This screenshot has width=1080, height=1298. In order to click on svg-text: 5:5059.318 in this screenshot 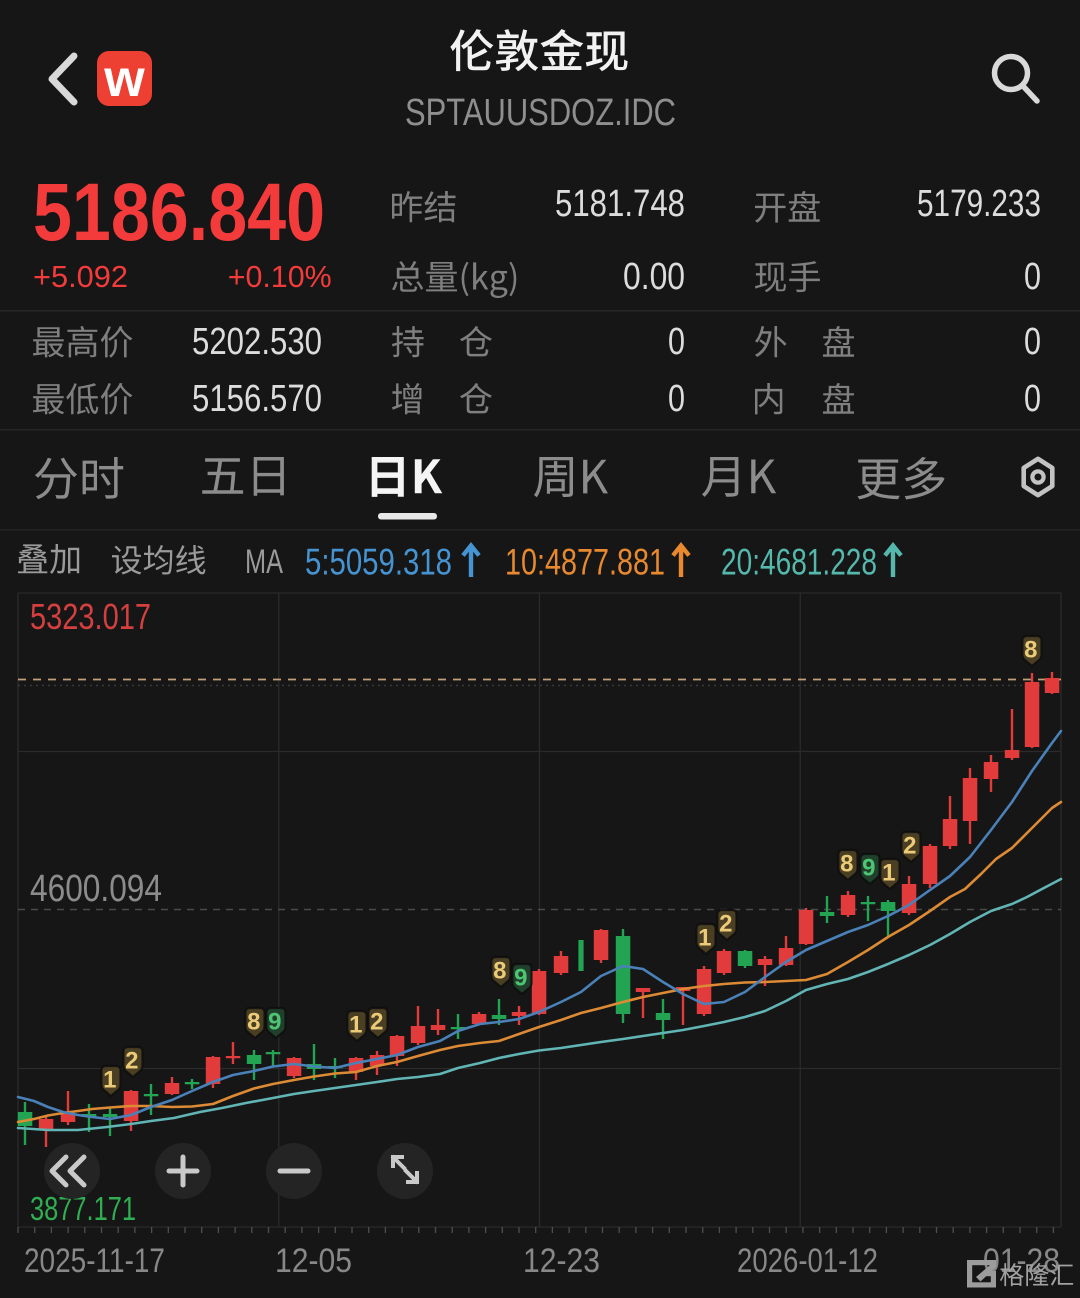, I will do `click(378, 562)`.